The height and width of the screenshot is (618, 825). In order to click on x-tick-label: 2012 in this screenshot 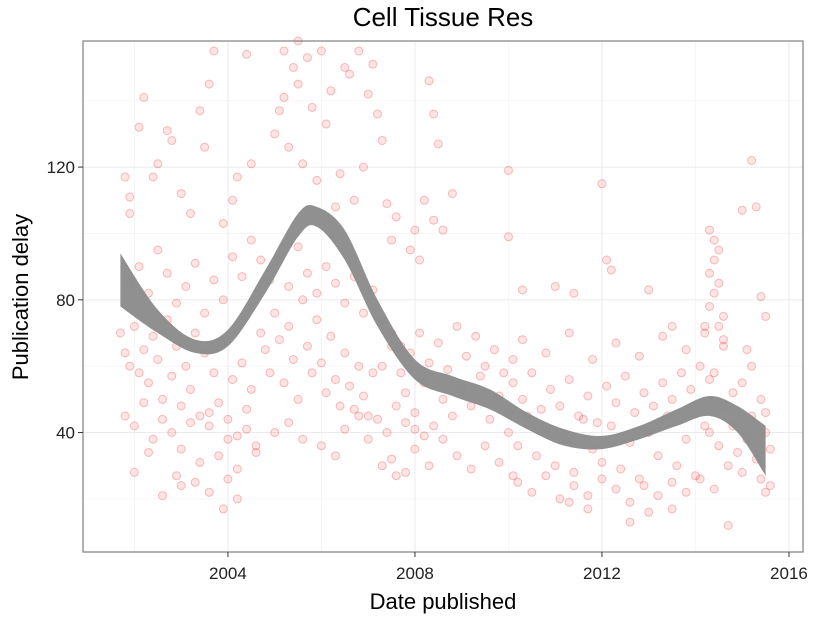, I will do `click(602, 573)`.